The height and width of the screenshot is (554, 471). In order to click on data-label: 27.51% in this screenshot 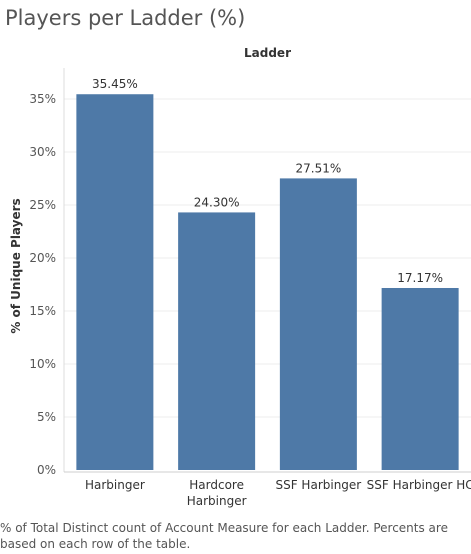, I will do `click(318, 168)`.